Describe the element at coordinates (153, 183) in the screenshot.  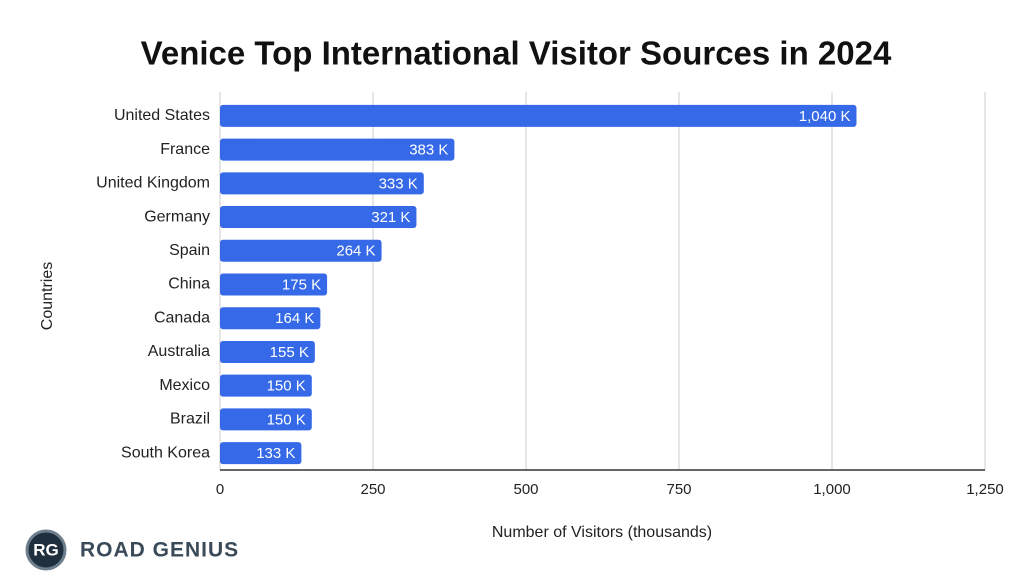
I see `y-tick-label: United Kingdom` at that location.